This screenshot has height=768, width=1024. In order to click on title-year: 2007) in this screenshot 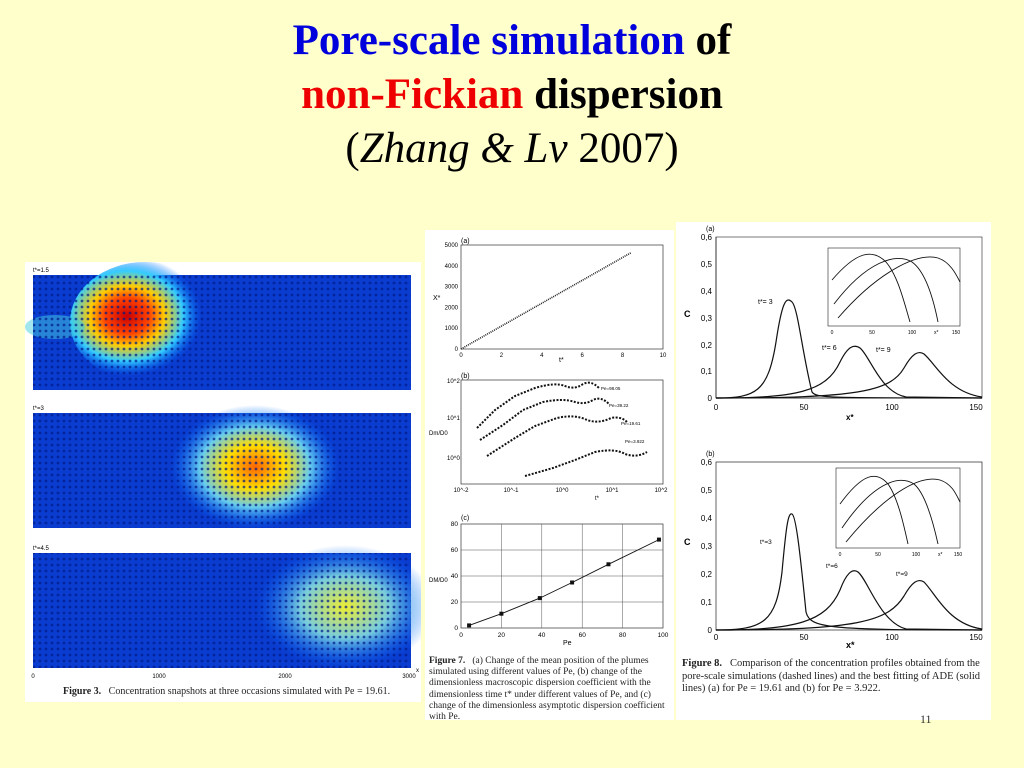, I will do `click(628, 148)`.